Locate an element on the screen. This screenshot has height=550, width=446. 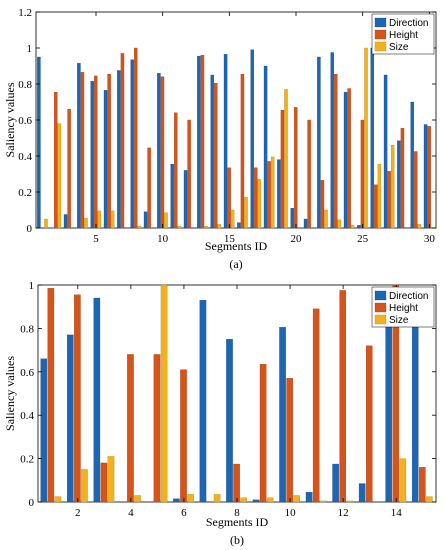
chart1-legend-label-height: Height is located at coordinates (403, 308).